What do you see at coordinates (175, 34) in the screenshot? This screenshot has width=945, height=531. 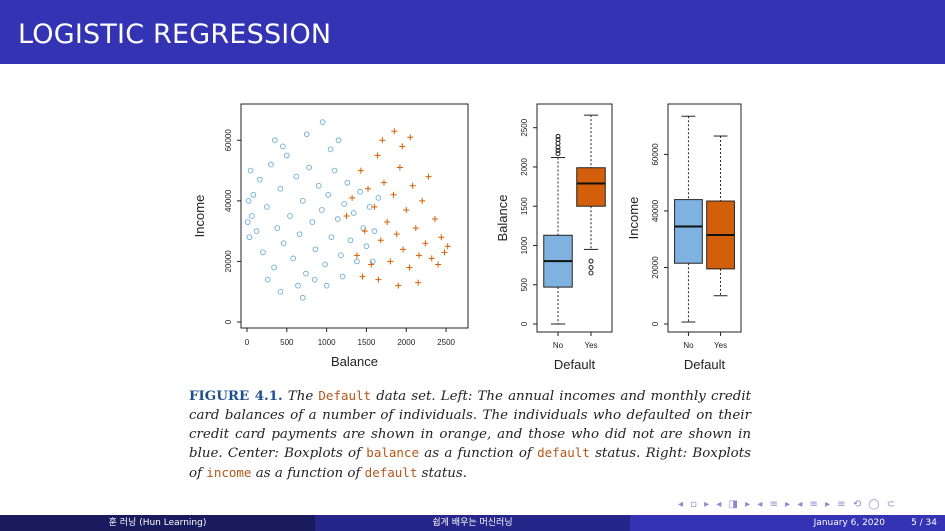 I see `slide-title: LOGISTIC REGRESSION` at bounding box center [175, 34].